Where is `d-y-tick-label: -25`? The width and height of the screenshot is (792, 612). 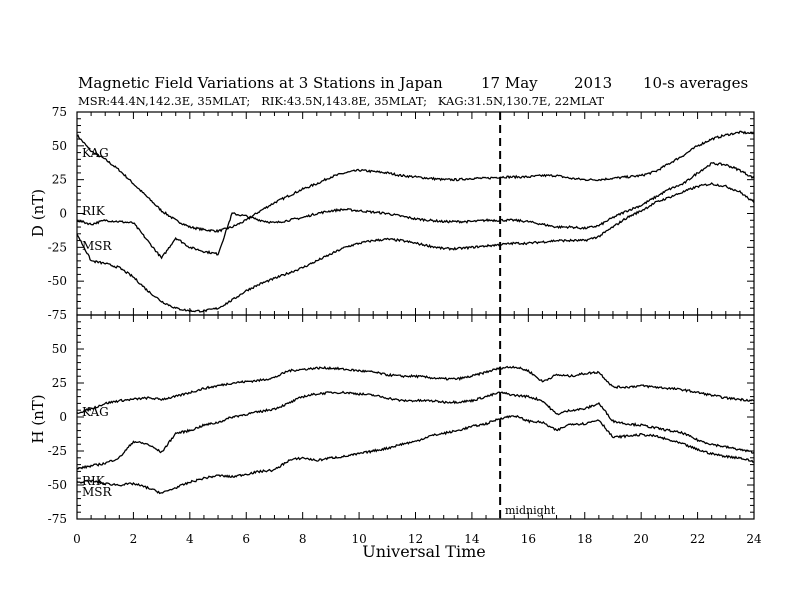 d-y-tick-label: -25 is located at coordinates (57, 247).